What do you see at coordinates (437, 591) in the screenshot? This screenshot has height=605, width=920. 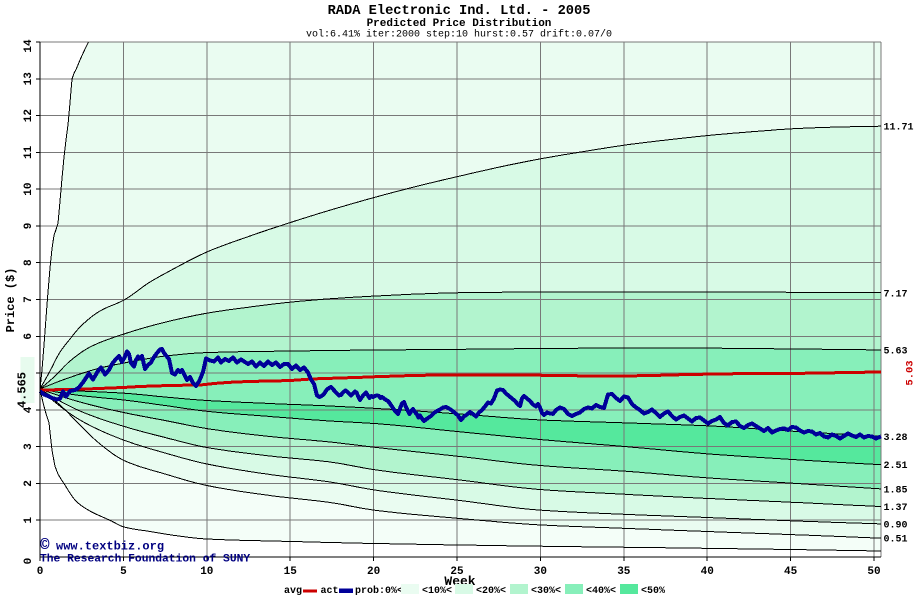 I see `svg-text: <10%<` at bounding box center [437, 591].